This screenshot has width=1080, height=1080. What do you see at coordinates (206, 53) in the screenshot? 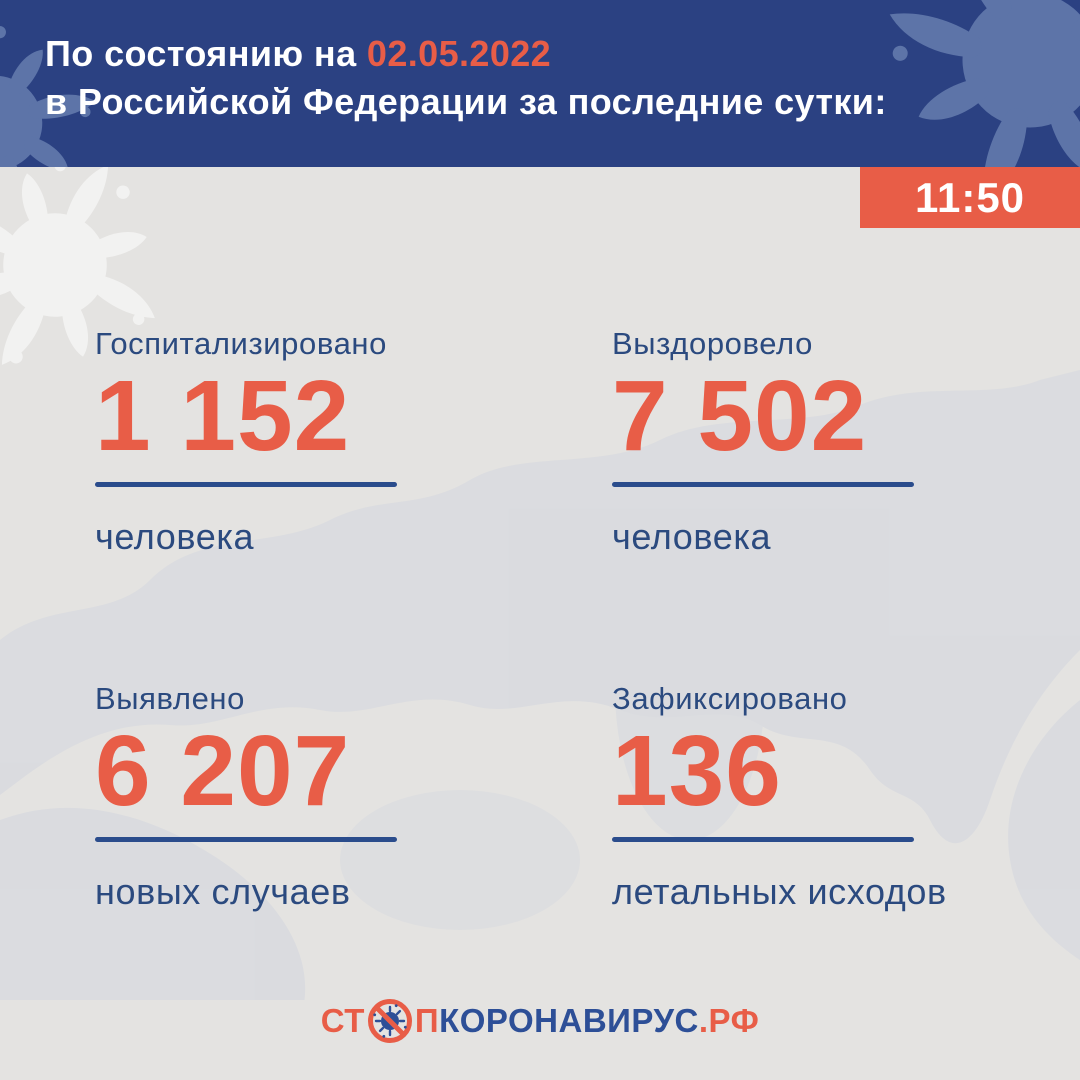
I see `header-line1-prefix: По состоянию на` at bounding box center [206, 53].